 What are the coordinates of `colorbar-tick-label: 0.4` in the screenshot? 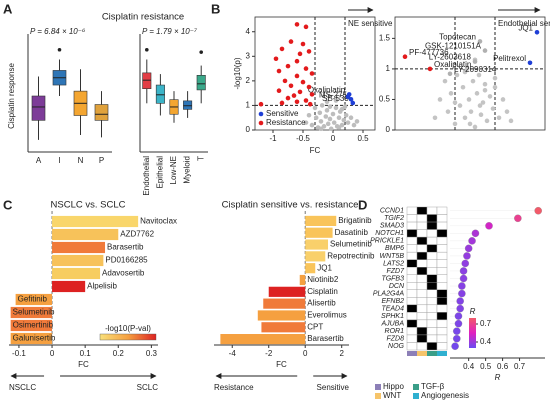 It's located at (486, 341).